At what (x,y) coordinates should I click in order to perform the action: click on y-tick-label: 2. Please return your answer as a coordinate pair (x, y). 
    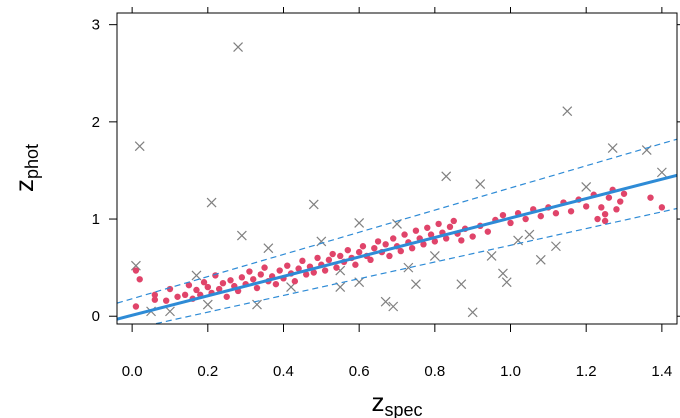
    Looking at the image, I should click on (96, 122).